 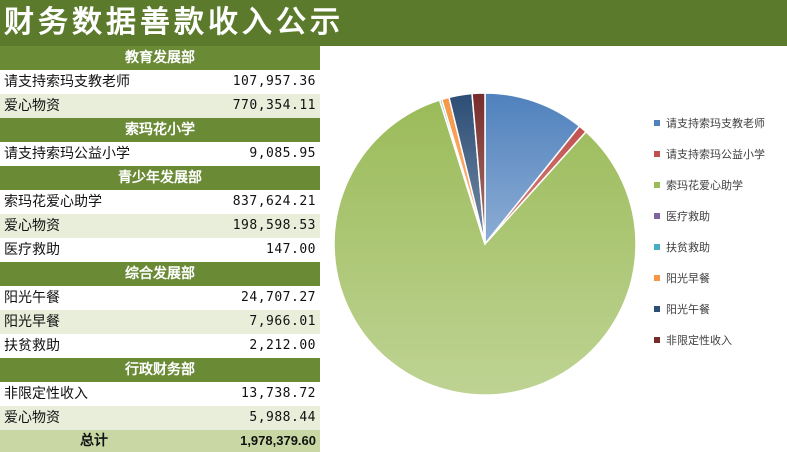 I want to click on table-row: 医疗救助 147.00, so click(x=160, y=250).